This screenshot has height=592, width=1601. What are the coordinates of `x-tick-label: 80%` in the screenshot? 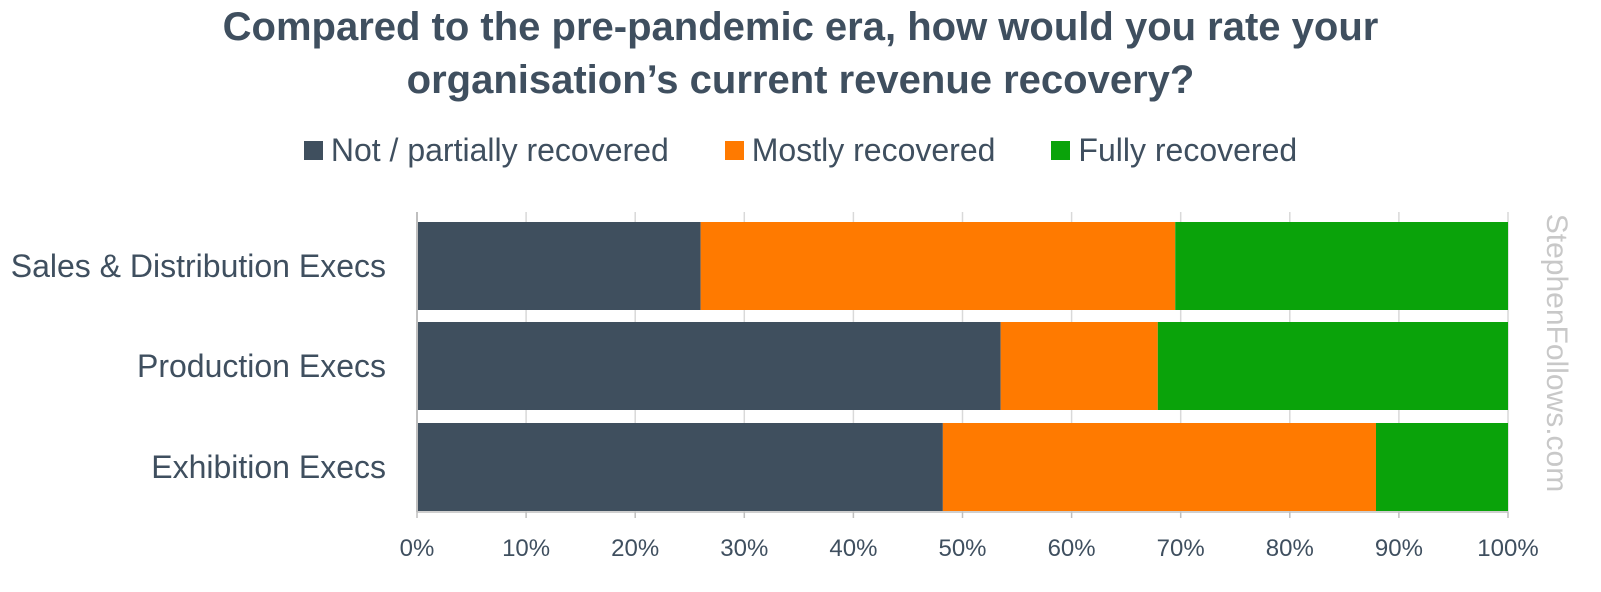 It's located at (1290, 548).